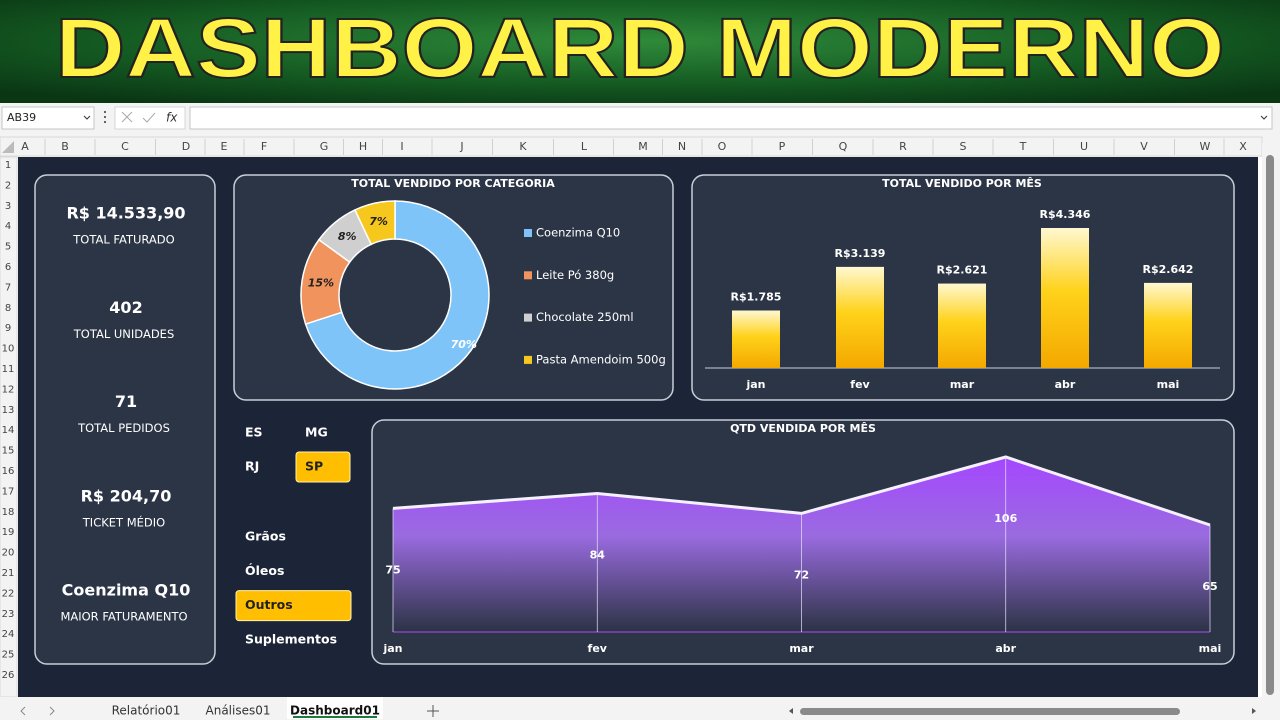 The height and width of the screenshot is (720, 1280). What do you see at coordinates (8, 206) in the screenshot?
I see `row-header: 3` at bounding box center [8, 206].